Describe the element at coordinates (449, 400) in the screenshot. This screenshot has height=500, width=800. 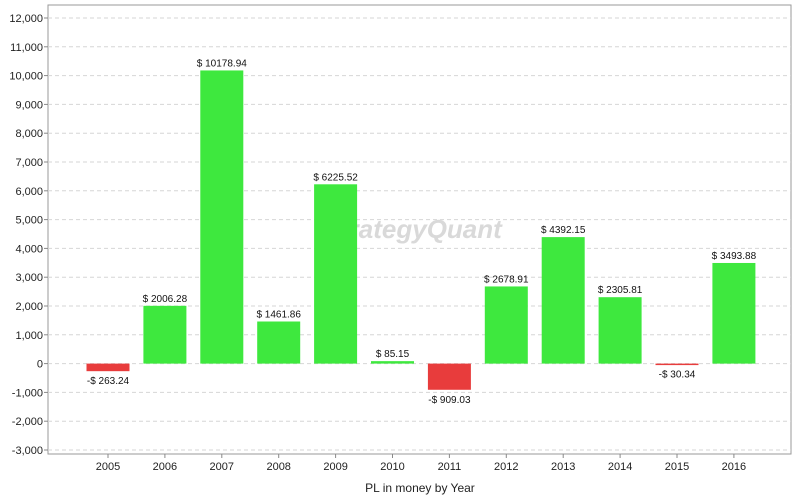
I see `data-label: -$ 909.03` at that location.